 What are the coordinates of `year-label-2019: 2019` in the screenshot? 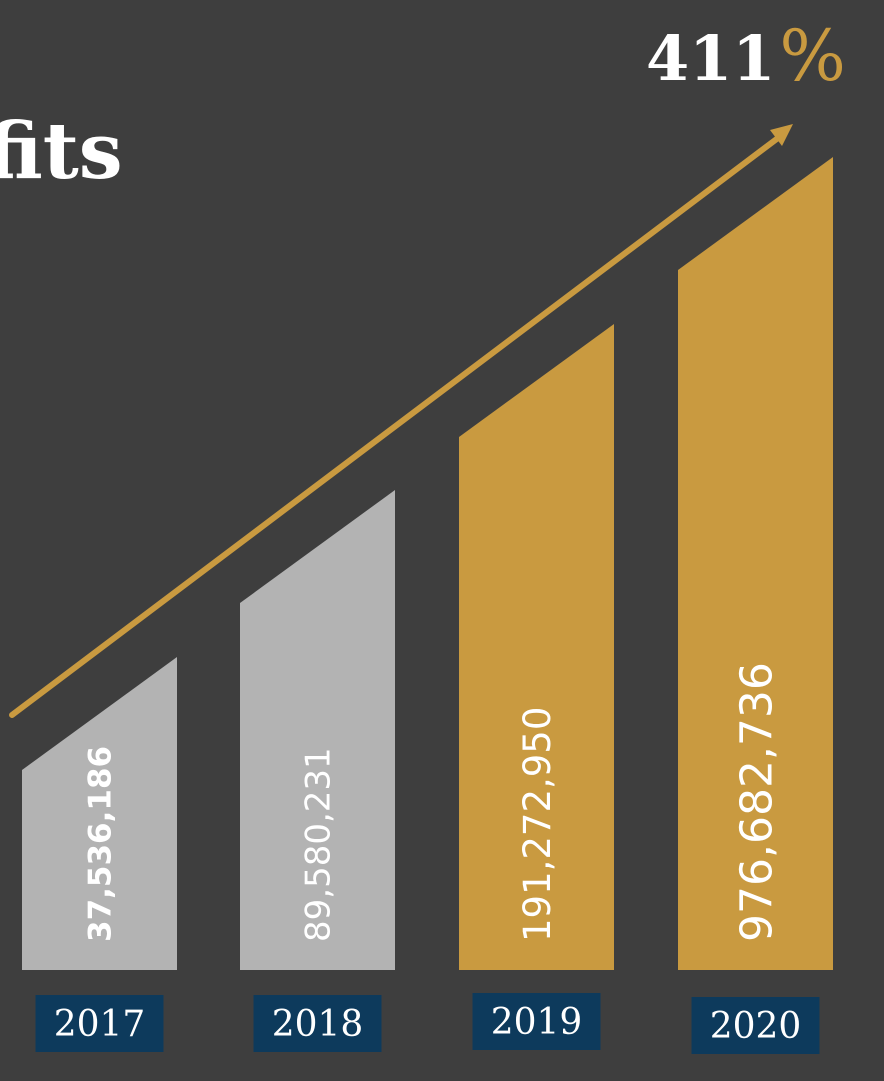 It's located at (537, 1022).